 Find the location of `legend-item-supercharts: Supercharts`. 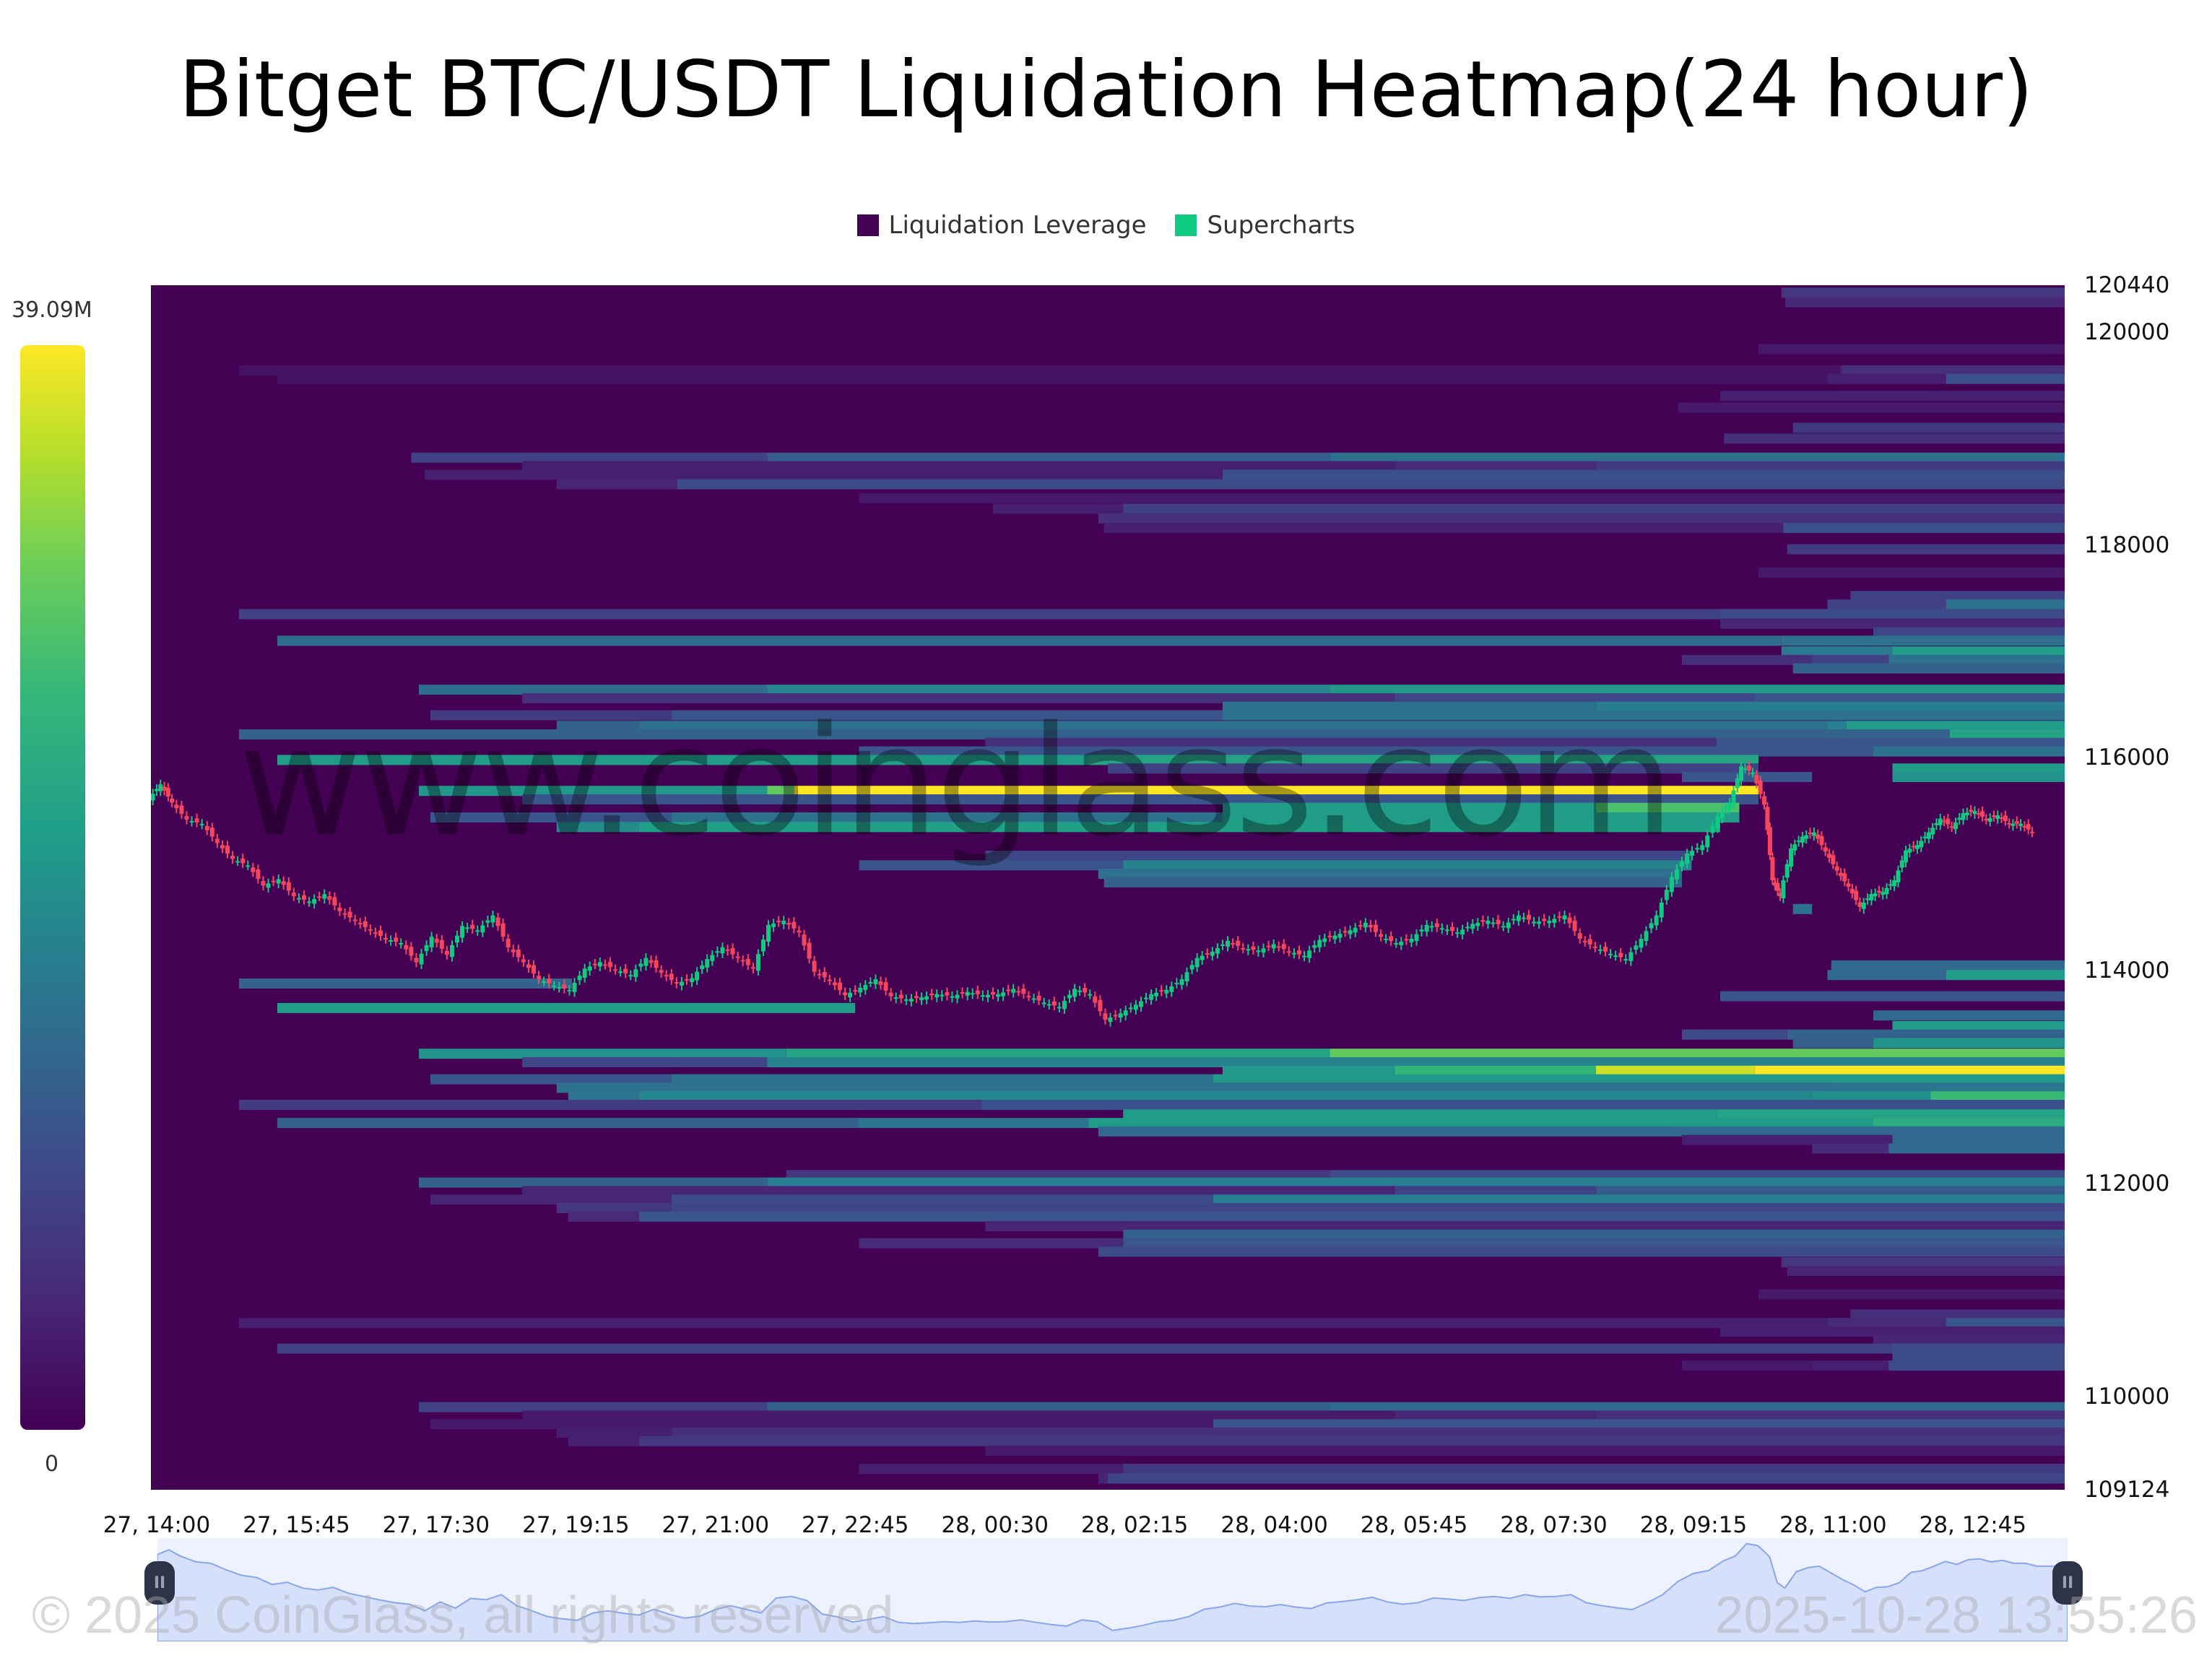

legend-item-supercharts: Supercharts is located at coordinates (1265, 226).